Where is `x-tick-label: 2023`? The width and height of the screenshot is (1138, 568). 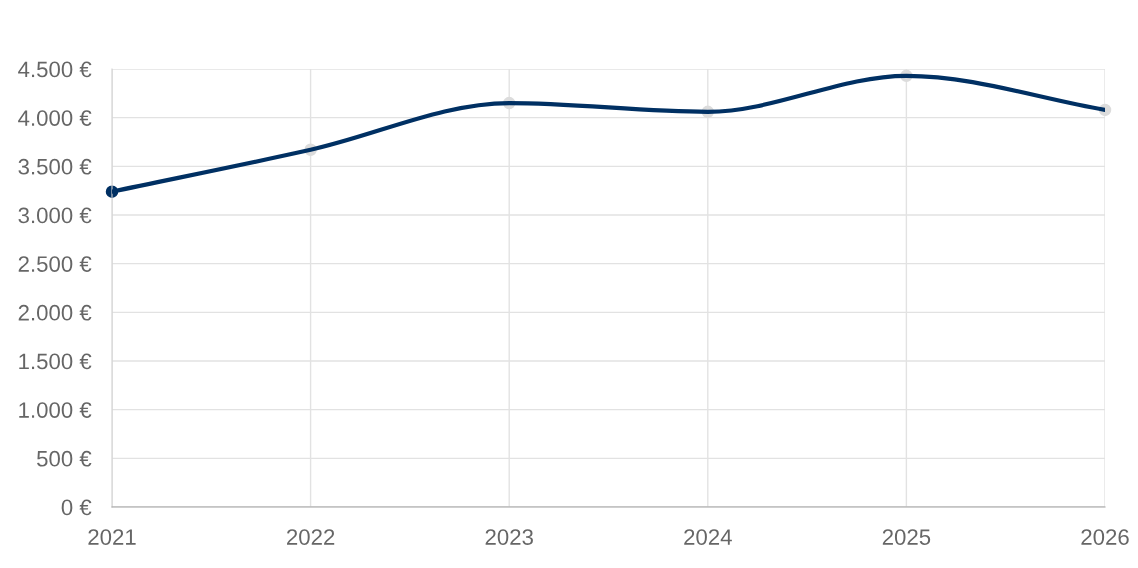 x-tick-label: 2023 is located at coordinates (509, 537).